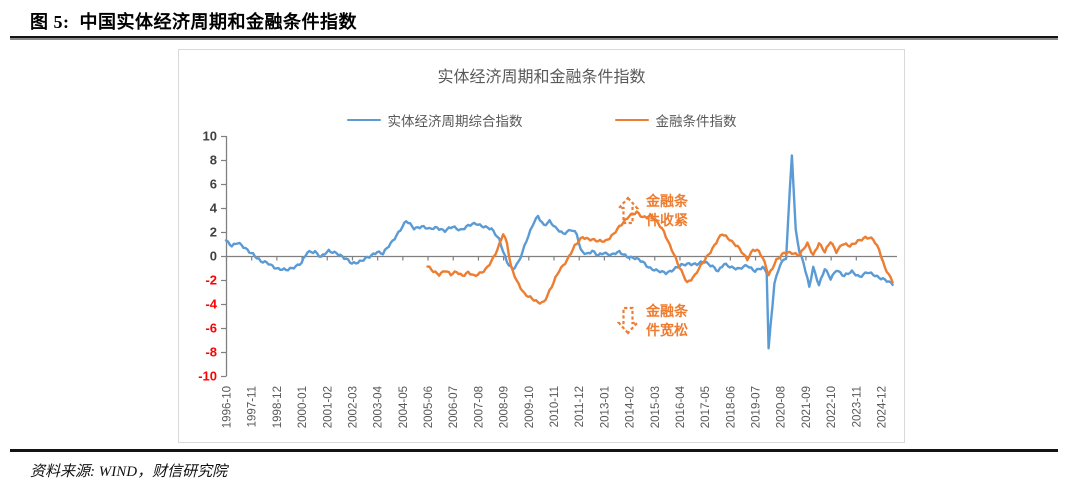  What do you see at coordinates (213, 184) in the screenshot?
I see `y-tick-label: 6` at bounding box center [213, 184].